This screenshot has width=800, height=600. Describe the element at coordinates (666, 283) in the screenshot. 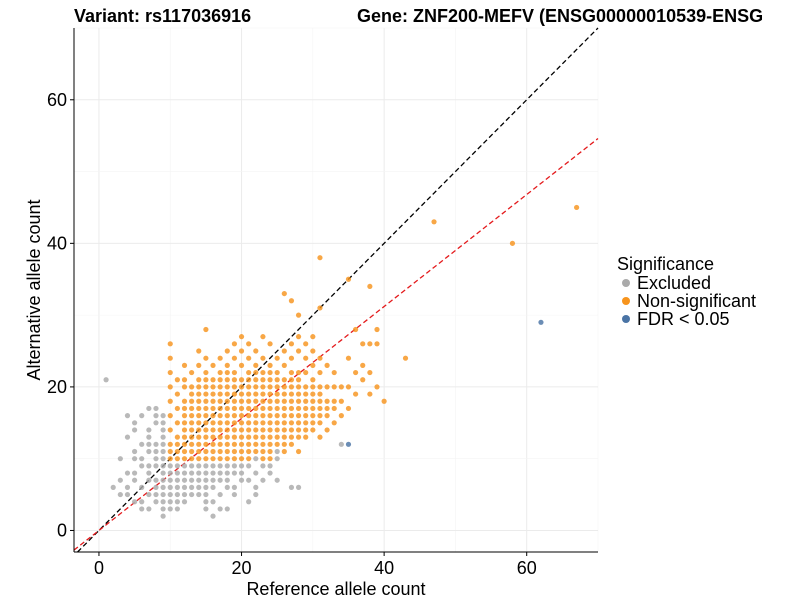

I see `legend-item-excluded: Excluded` at that location.